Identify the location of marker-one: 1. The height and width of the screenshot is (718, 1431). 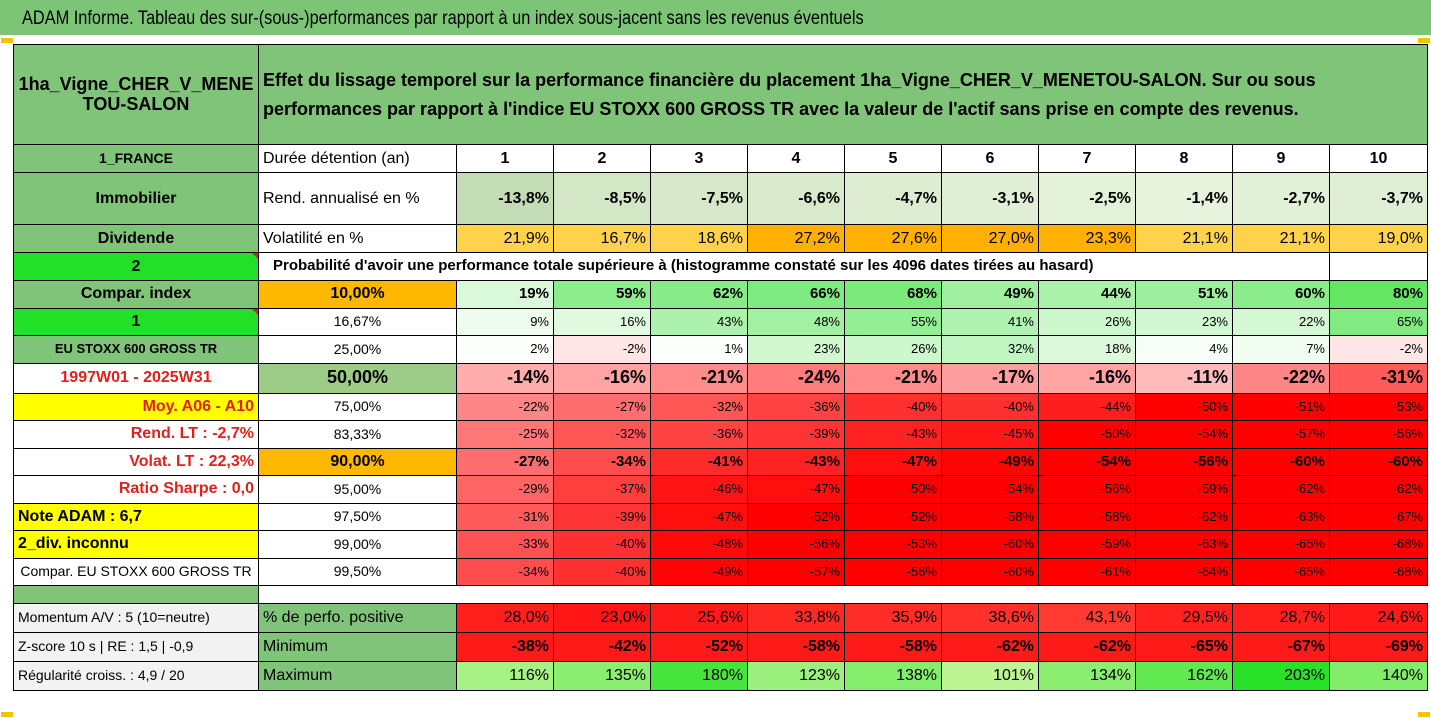
(136, 321).